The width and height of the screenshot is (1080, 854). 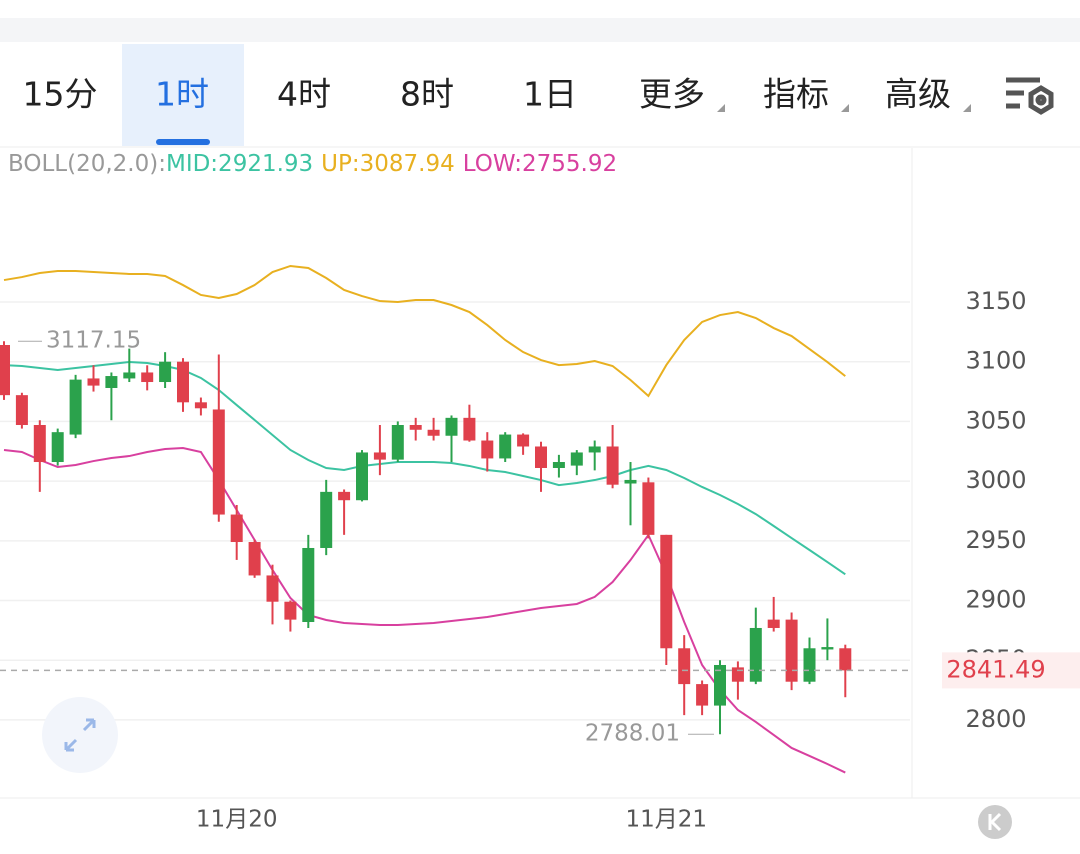 I want to click on legend-item: LOW:2755.92, so click(x=540, y=164).